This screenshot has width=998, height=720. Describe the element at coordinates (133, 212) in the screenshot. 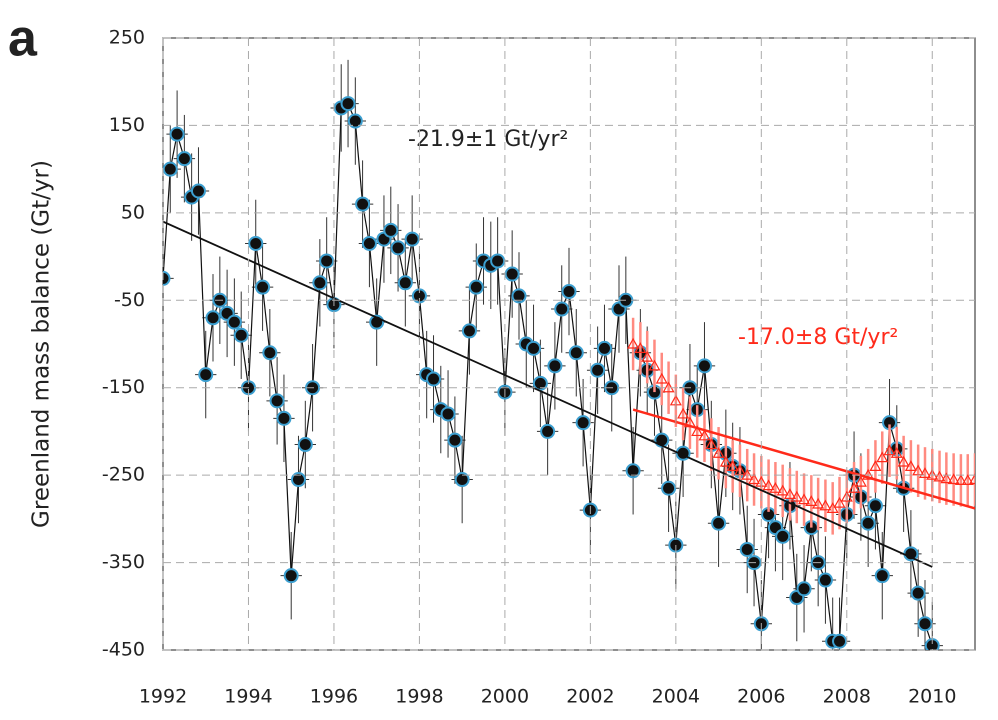

I see `y-tick-label: 50` at that location.